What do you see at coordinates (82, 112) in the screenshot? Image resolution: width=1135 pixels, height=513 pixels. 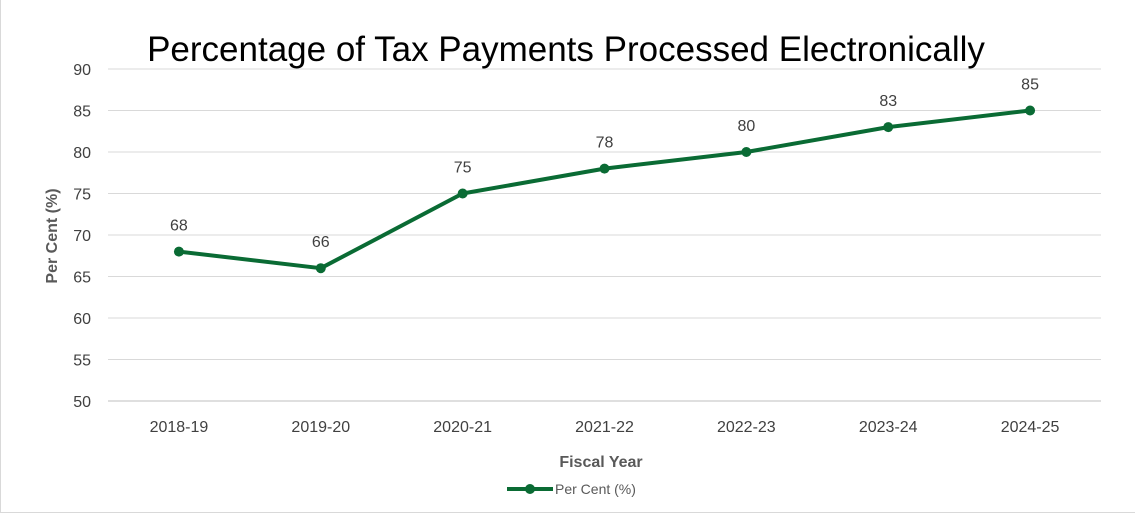 I see `y-tick-label: 85` at bounding box center [82, 112].